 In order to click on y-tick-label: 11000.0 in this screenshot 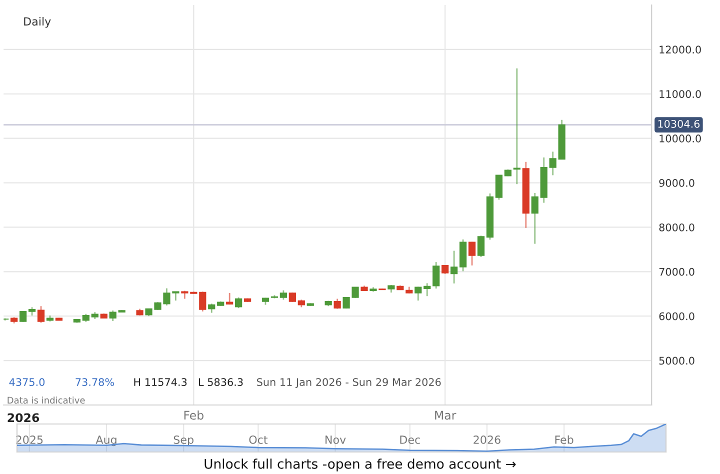, I will do `click(680, 94)`.